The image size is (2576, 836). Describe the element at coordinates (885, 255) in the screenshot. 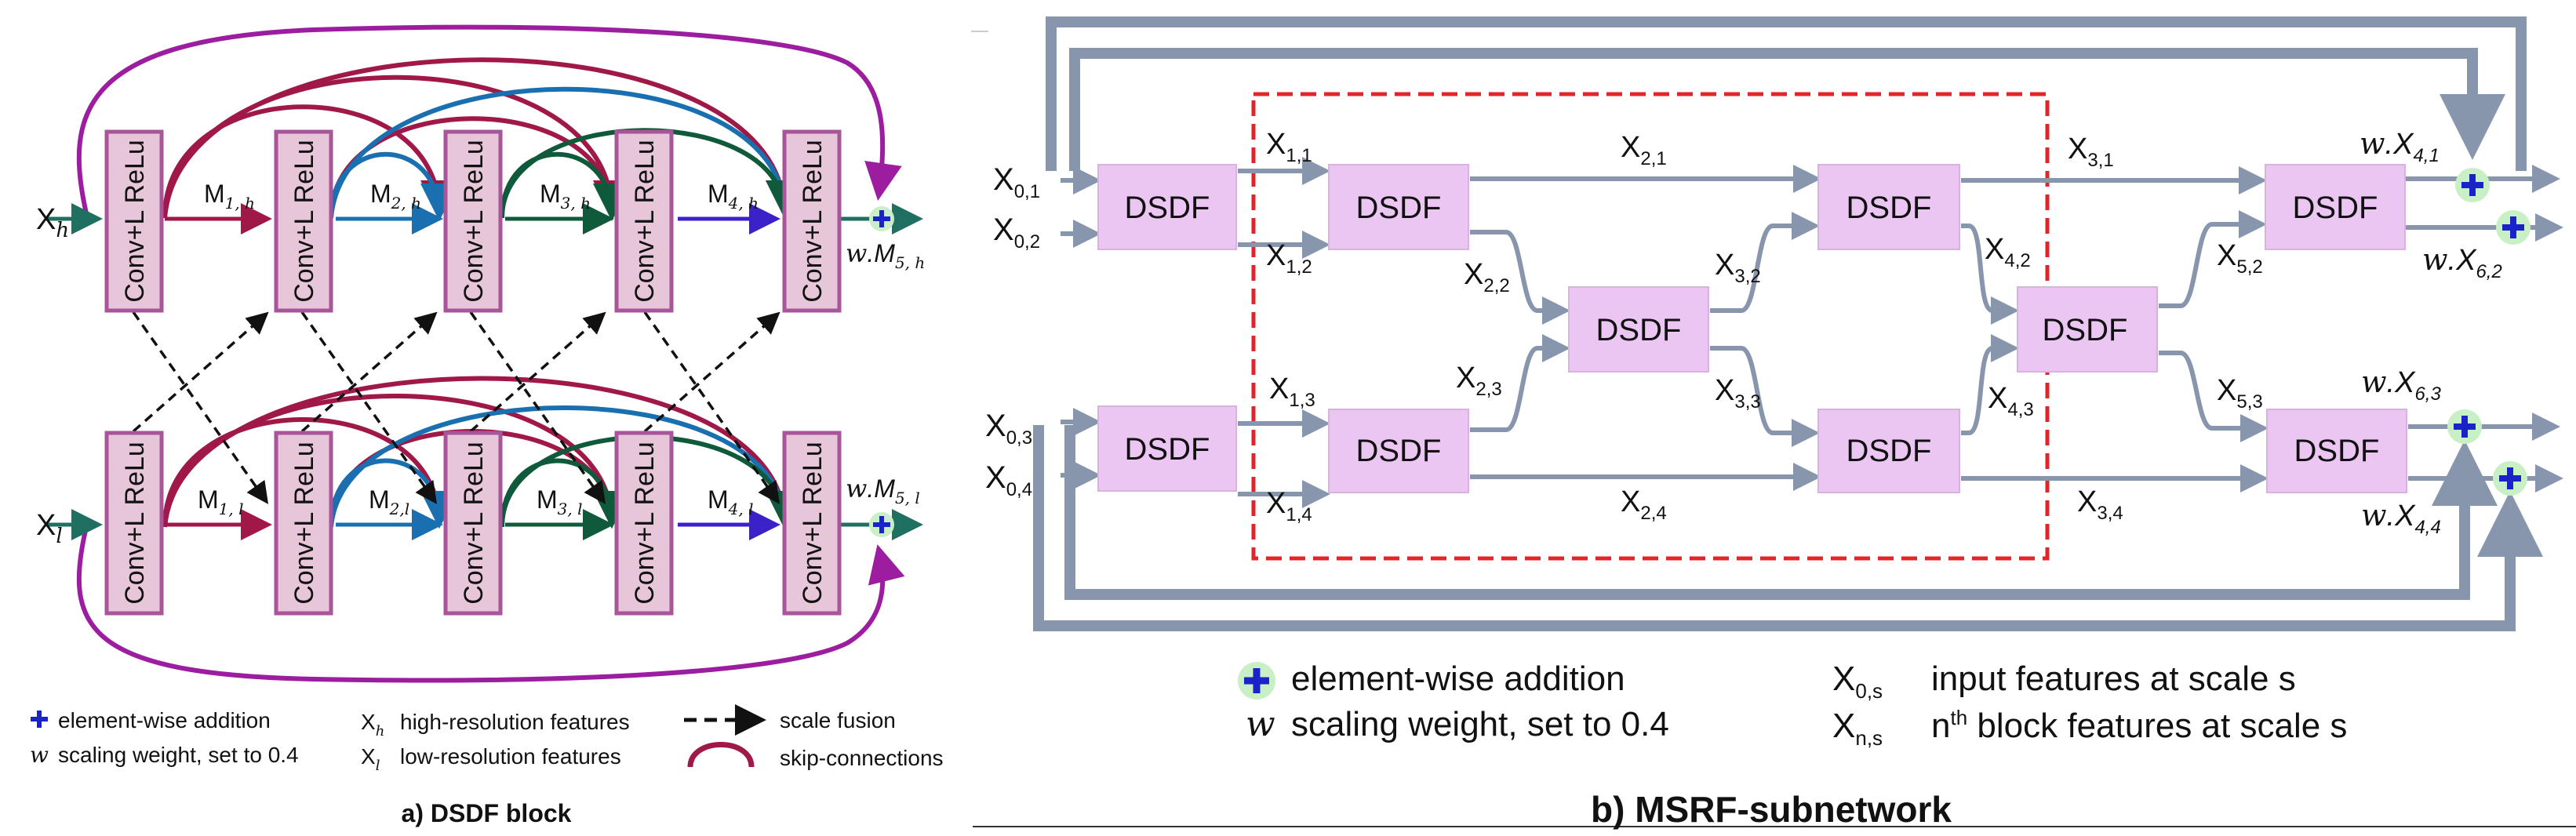

I see `output-h-label: w.M5, h` at that location.